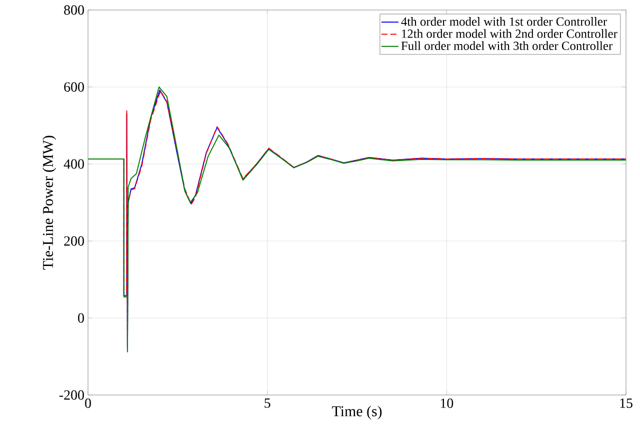 The image size is (640, 443). What do you see at coordinates (88, 403) in the screenshot?
I see `x-tick-label: 0` at bounding box center [88, 403].